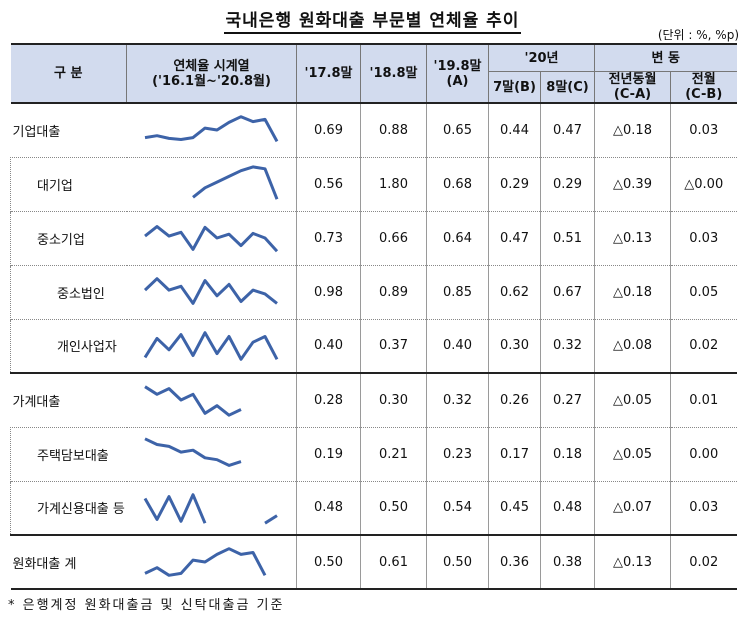 This screenshot has height=619, width=745. What do you see at coordinates (632, 507) in the screenshot?
I see `cell-yoy: △0.07` at bounding box center [632, 507].